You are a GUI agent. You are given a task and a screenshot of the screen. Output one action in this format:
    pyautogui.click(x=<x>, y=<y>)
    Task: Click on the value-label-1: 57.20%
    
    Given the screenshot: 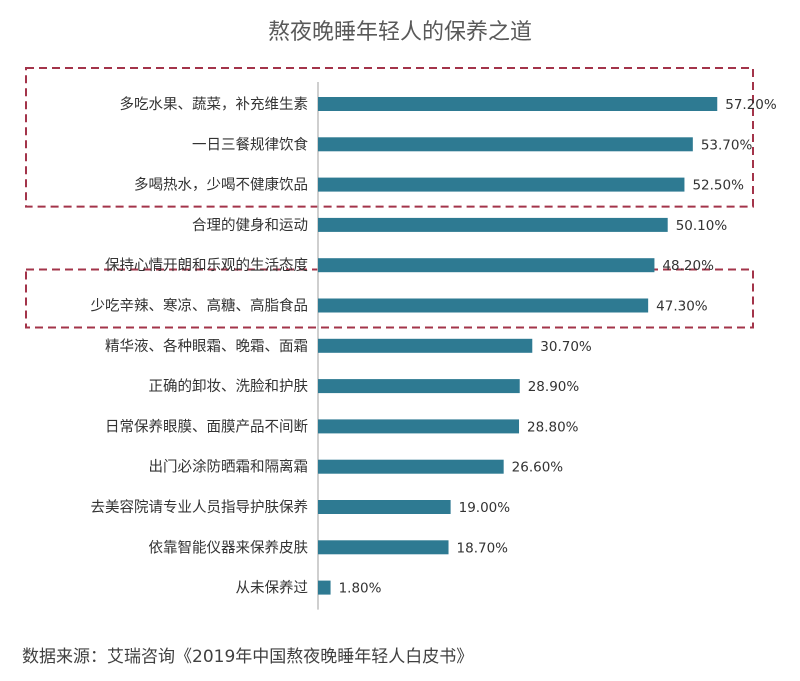 What is the action you would take?
    pyautogui.click(x=751, y=105)
    